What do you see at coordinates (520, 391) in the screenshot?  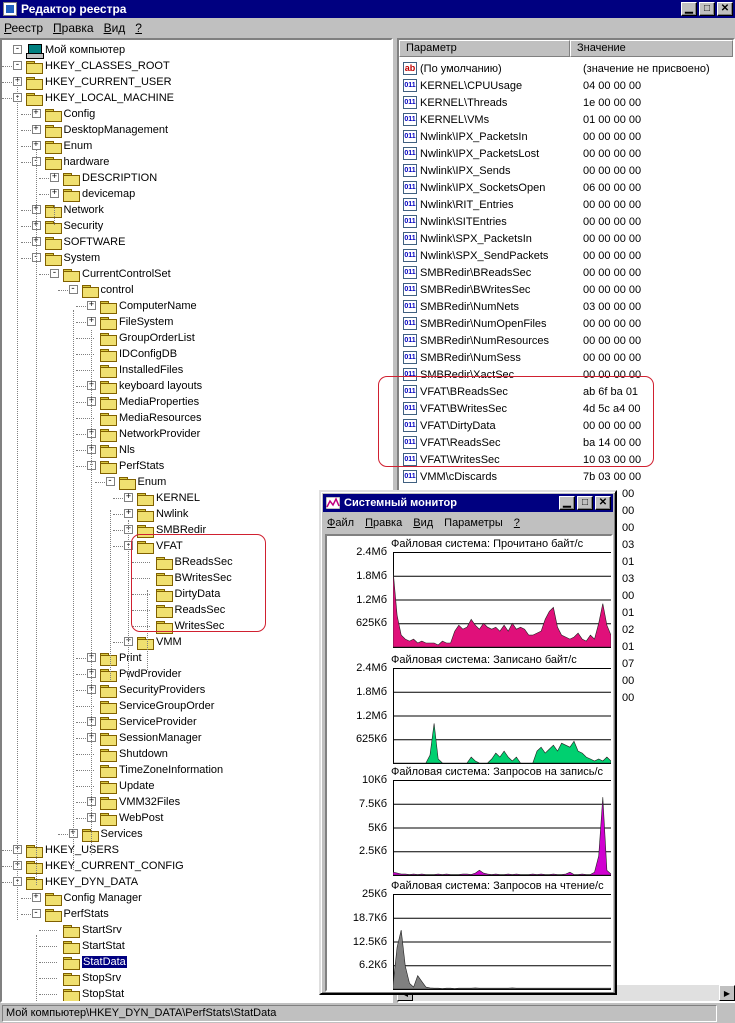 I see `value-row: 011 VFAT\BReadsSec ab 6f ba 01` at bounding box center [520, 391].